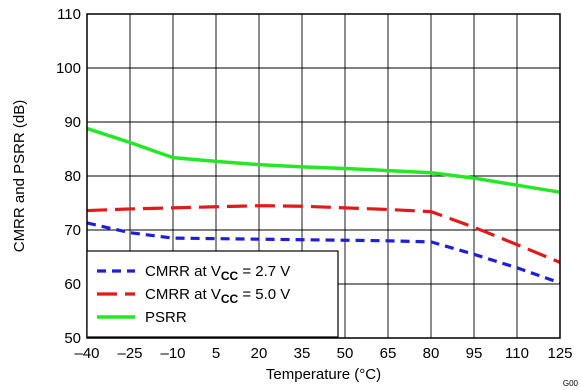  I want to click on y-tick-label: 50, so click(72, 338).